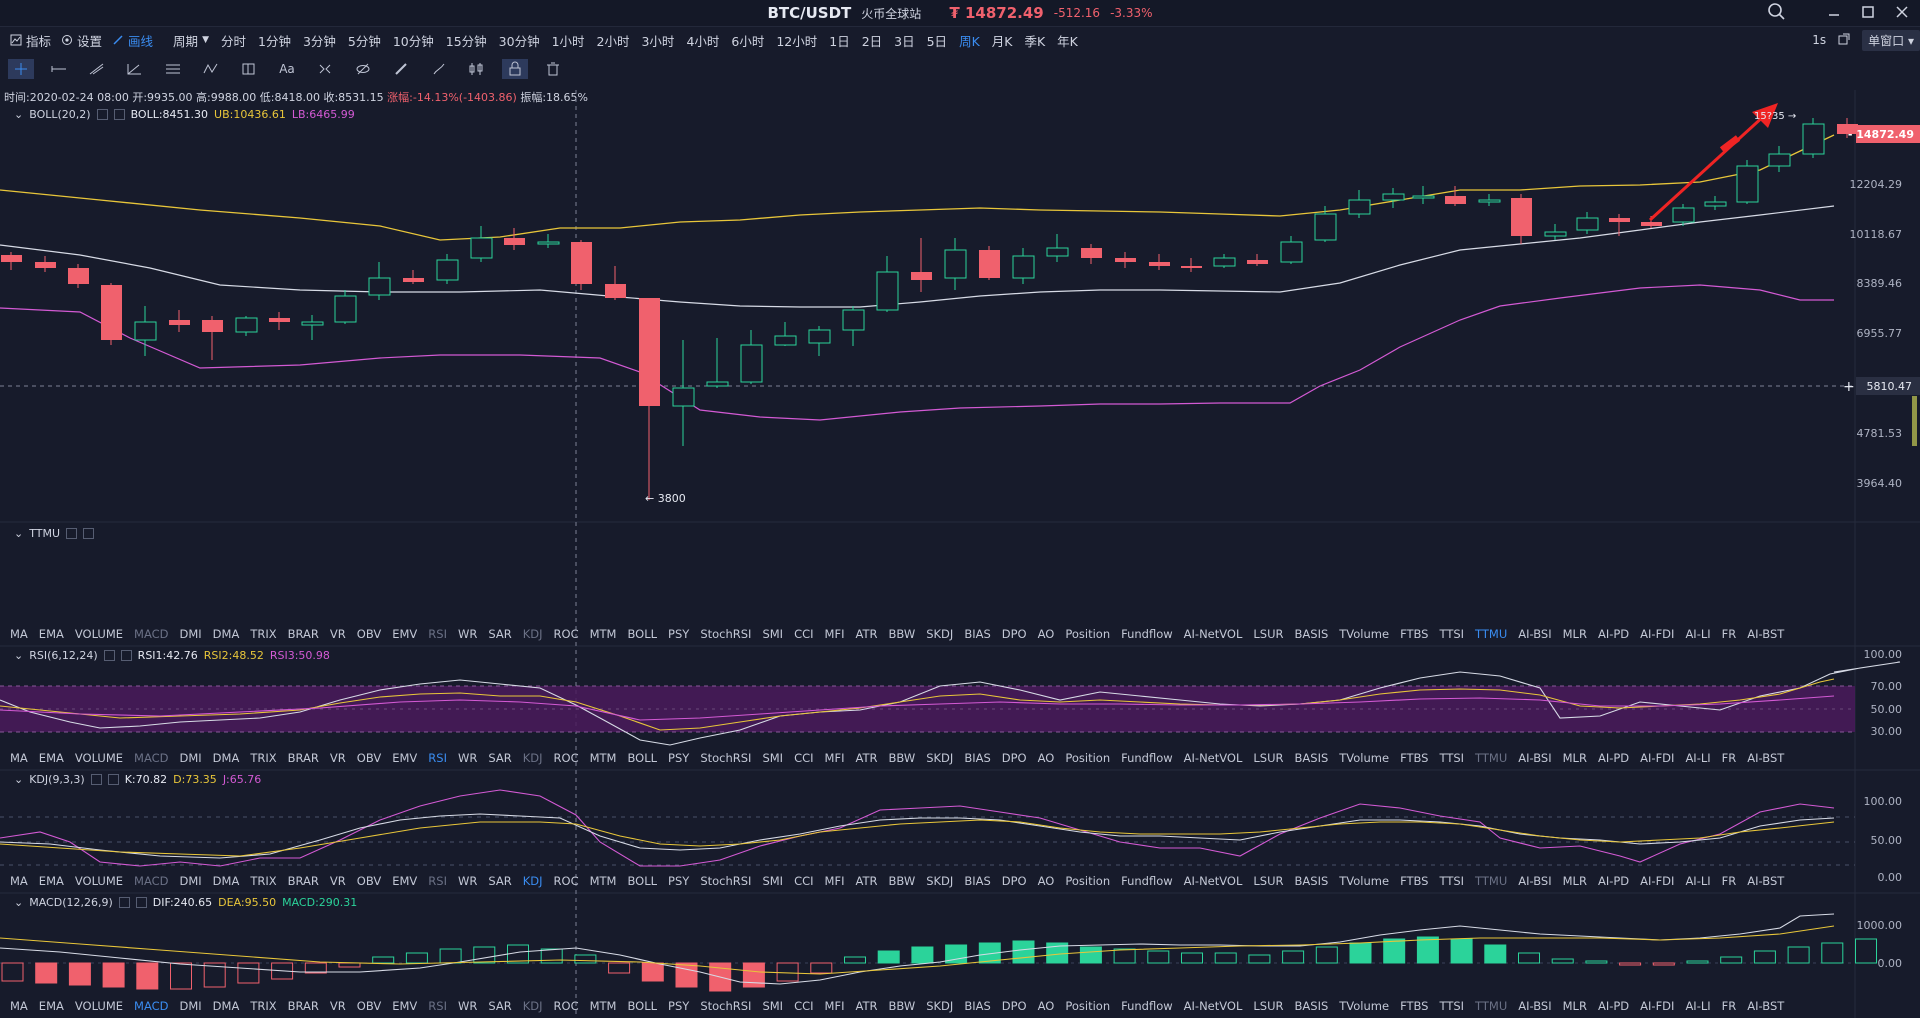 This screenshot has height=1018, width=1920. What do you see at coordinates (1729, 881) in the screenshot?
I see `indicator-tab-fr: FR` at bounding box center [1729, 881].